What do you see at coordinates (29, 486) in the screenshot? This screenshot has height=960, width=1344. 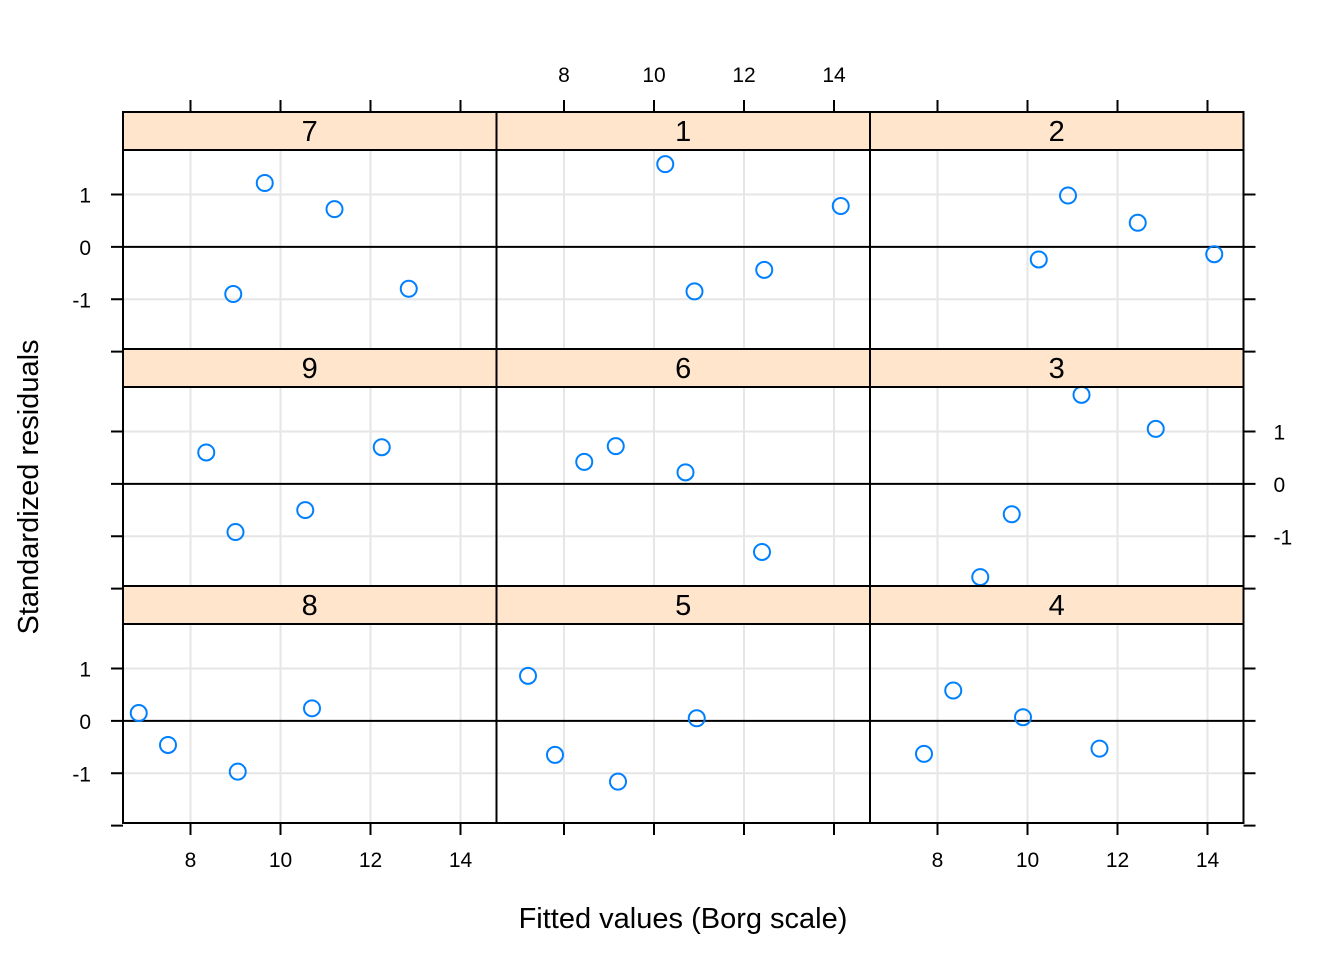 I see `y-axis-label: Standardized residuals` at bounding box center [29, 486].